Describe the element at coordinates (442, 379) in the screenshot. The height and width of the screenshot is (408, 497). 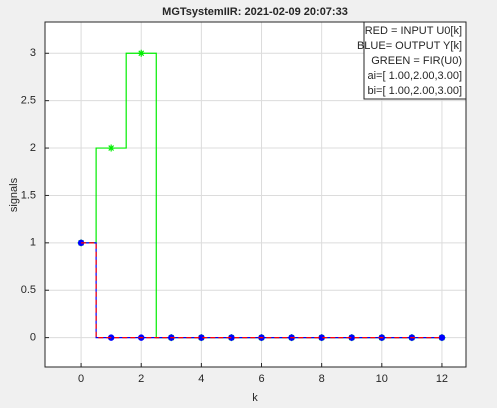
I see `x-tick-label: 12` at that location.